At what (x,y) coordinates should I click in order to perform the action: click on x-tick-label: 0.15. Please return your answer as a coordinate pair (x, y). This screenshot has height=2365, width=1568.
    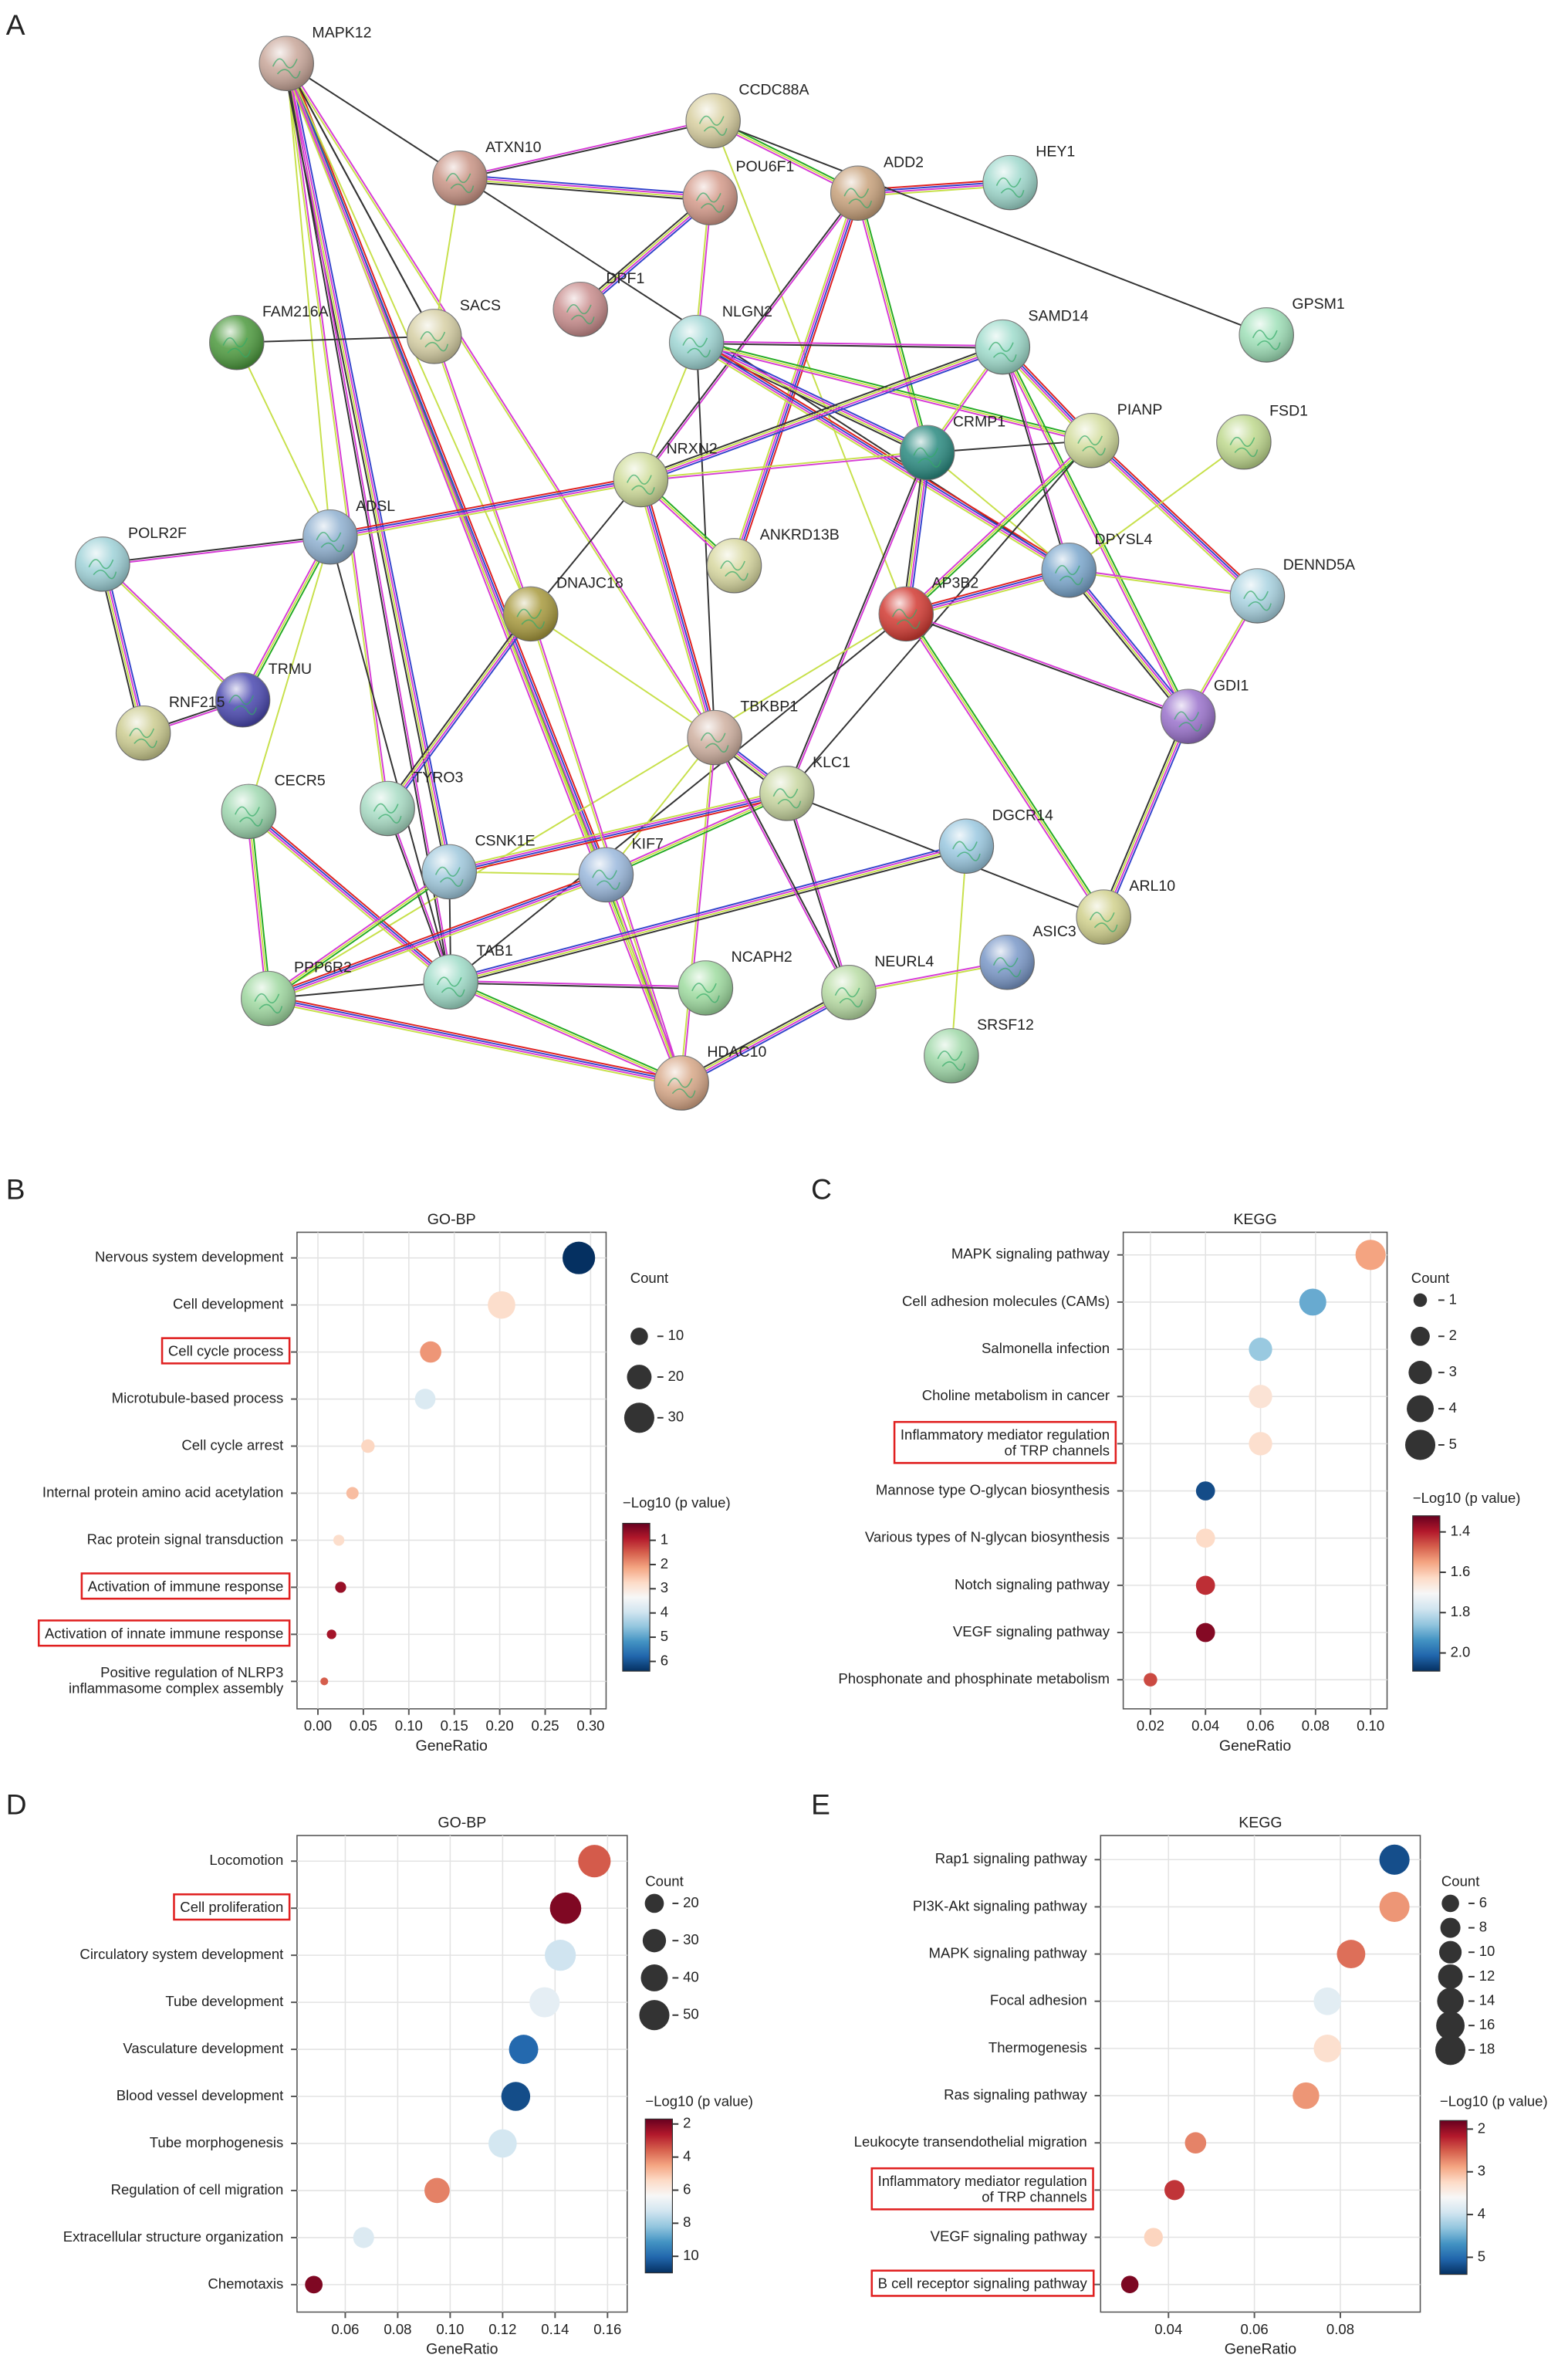
    Looking at the image, I should click on (454, 1725).